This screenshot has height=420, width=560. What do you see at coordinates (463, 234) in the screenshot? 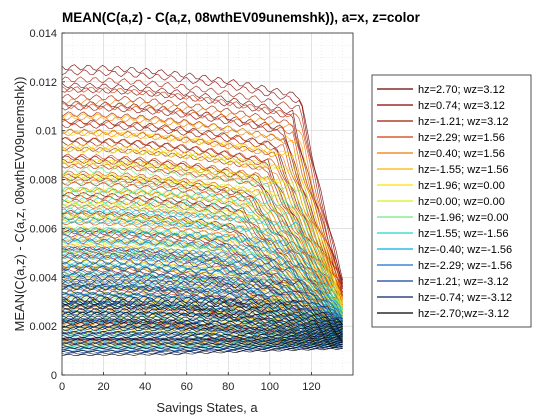
I see `legend-entry: hz=1.55; wz=-1.56` at bounding box center [463, 234].